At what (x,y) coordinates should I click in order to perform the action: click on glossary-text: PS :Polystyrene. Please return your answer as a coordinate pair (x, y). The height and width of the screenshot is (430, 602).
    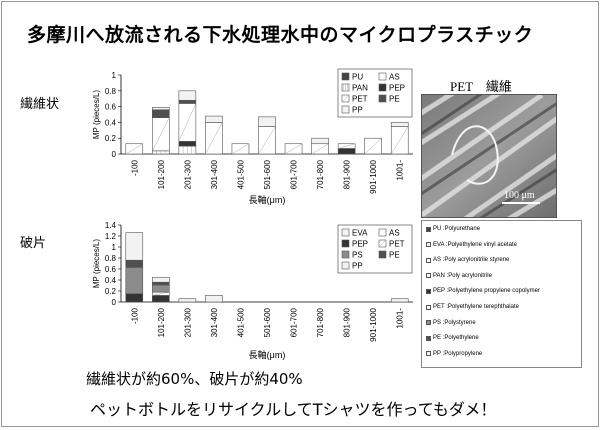
    Looking at the image, I should click on (454, 322).